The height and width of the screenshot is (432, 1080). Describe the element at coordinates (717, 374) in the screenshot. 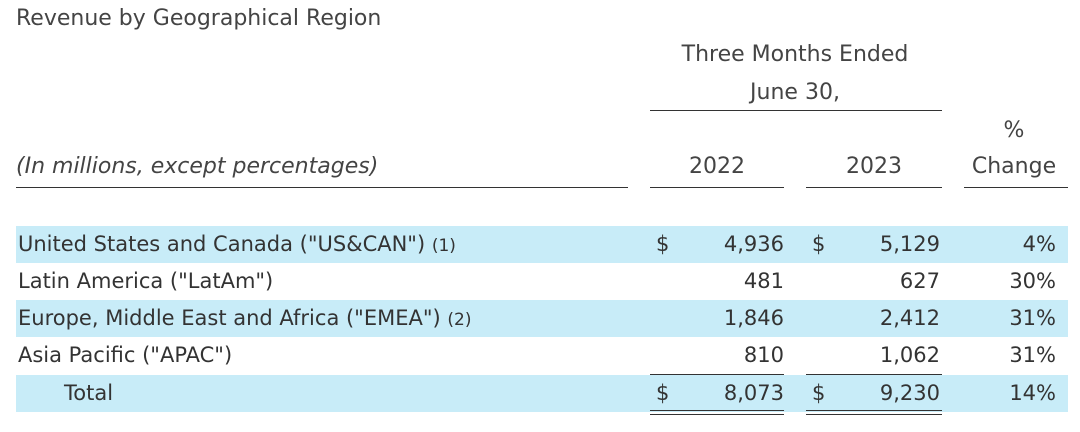

I see `subtotal-rule-2022` at that location.